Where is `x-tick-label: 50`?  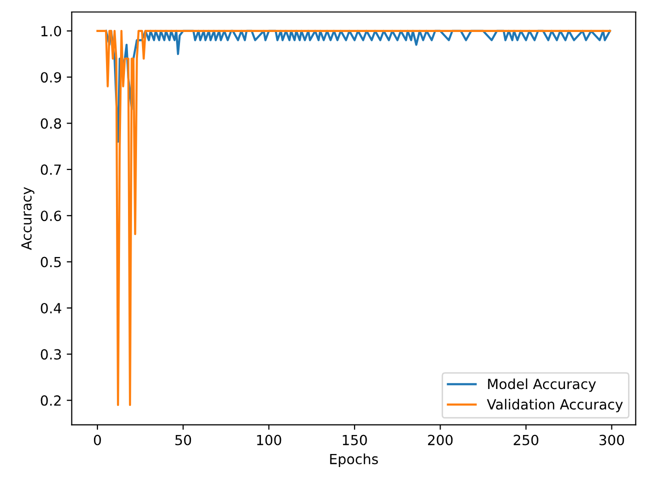 x-tick-label: 50 is located at coordinates (183, 440).